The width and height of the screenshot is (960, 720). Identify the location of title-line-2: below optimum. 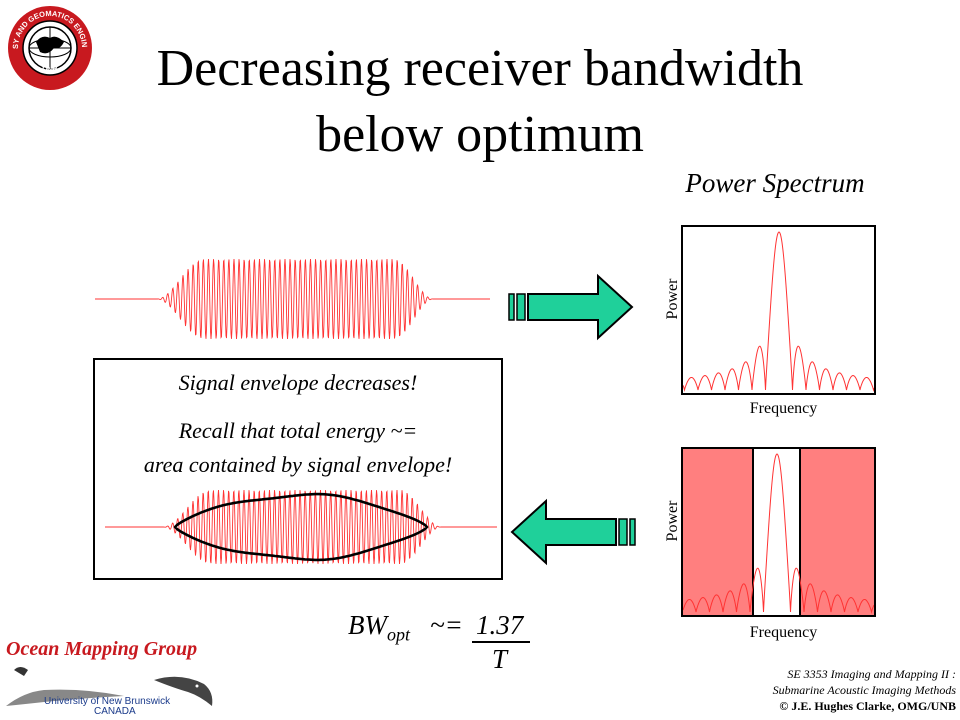
(480, 134).